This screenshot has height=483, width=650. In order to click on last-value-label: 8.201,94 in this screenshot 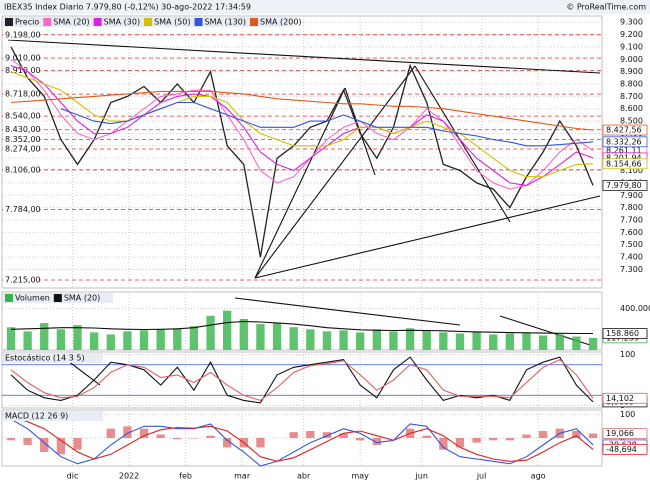, I will do `click(624, 157)`.